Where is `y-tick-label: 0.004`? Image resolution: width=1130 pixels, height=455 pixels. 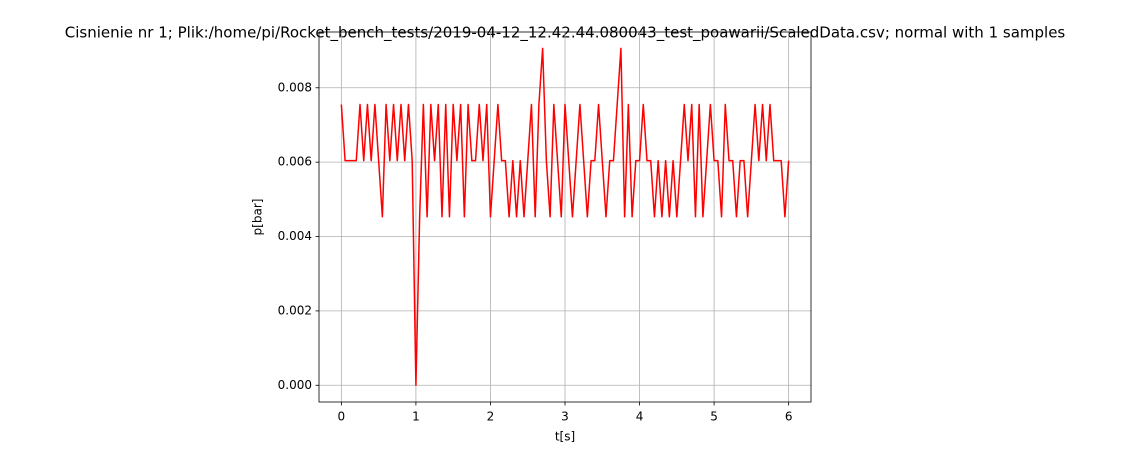 y-tick-label: 0.004 is located at coordinates (295, 236).